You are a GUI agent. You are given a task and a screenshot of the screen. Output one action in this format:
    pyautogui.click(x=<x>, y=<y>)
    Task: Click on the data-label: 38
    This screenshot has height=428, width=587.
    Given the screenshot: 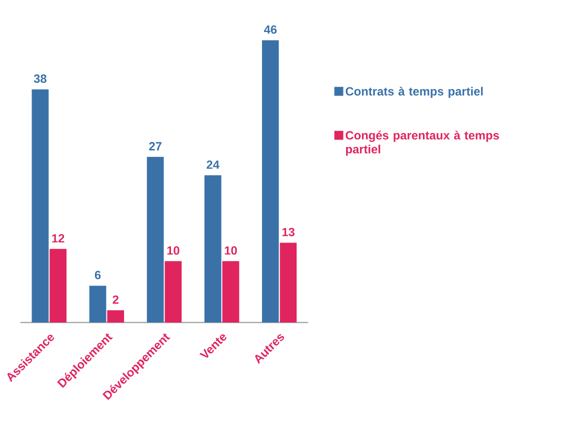 What is the action you would take?
    pyautogui.click(x=40, y=79)
    